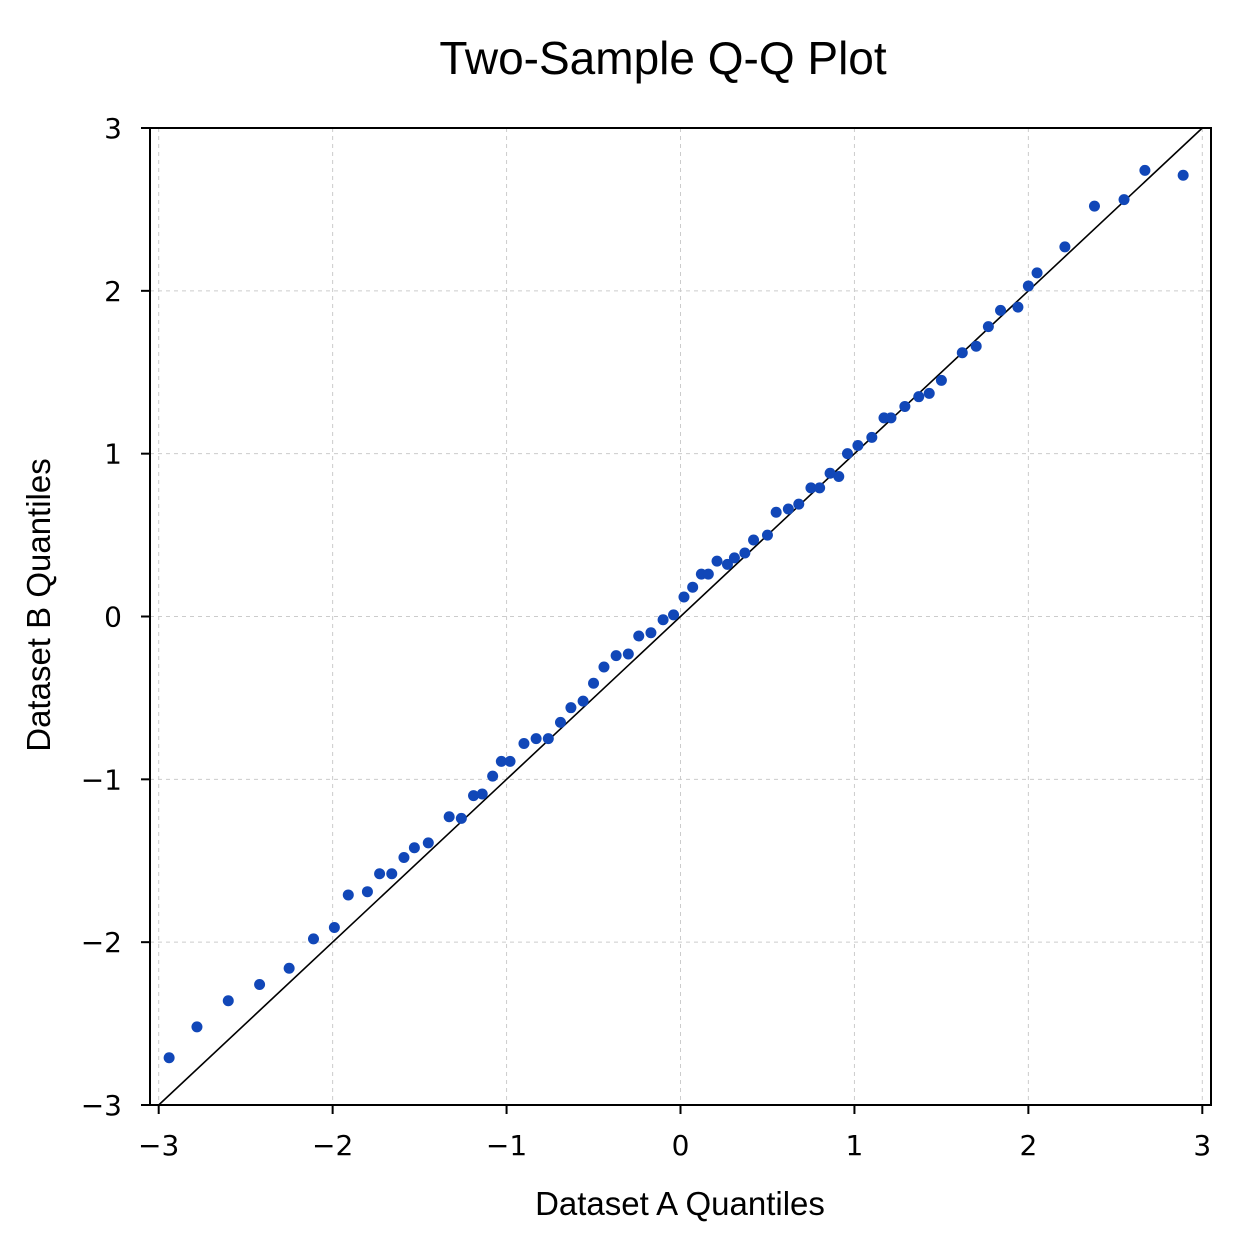 The height and width of the screenshot is (1254, 1254). Describe the element at coordinates (680, 1203) in the screenshot. I see `x-axis-label: Dataset A Quantiles` at that location.